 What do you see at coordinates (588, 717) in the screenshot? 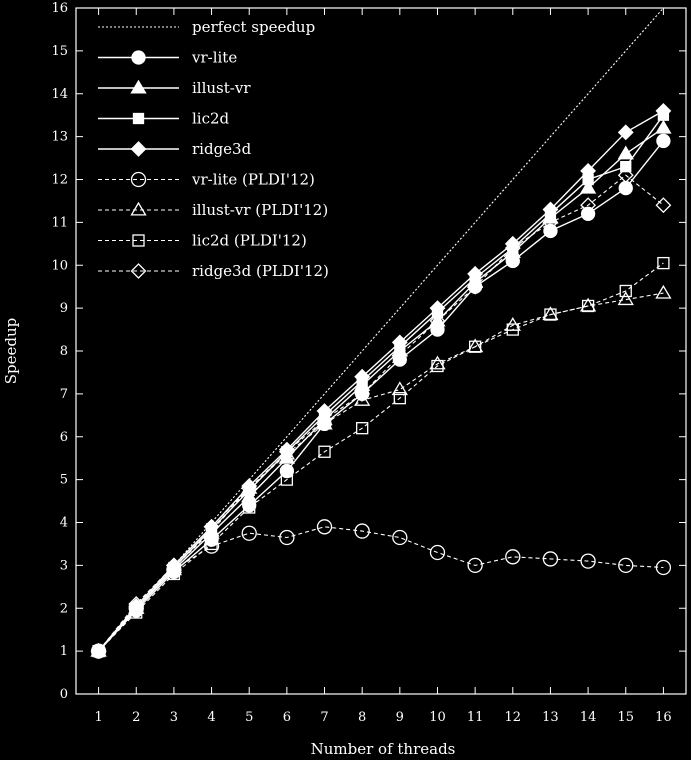
I see `x-tick-label: 14` at bounding box center [588, 717].